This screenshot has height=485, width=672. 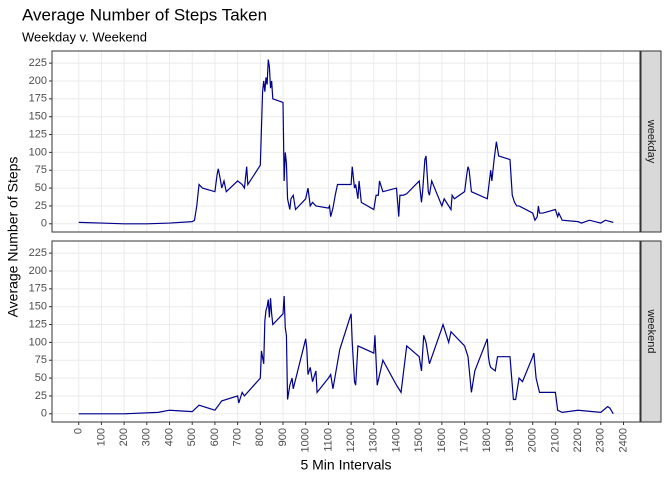 I want to click on x-tick-label: 100, so click(x=101, y=437).